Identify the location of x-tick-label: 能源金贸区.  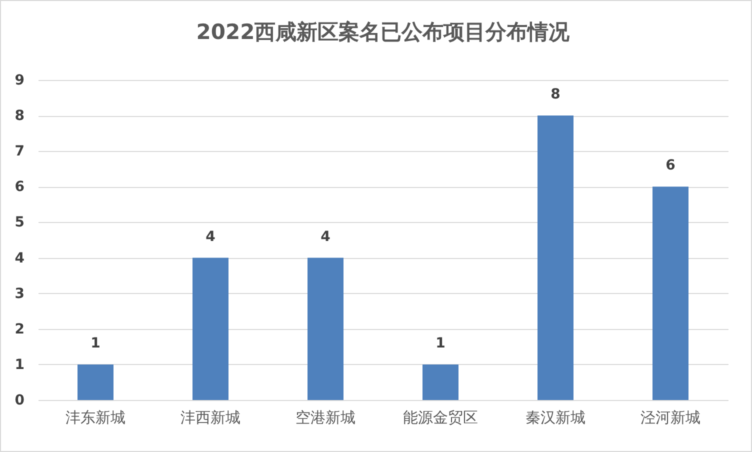
(440, 417).